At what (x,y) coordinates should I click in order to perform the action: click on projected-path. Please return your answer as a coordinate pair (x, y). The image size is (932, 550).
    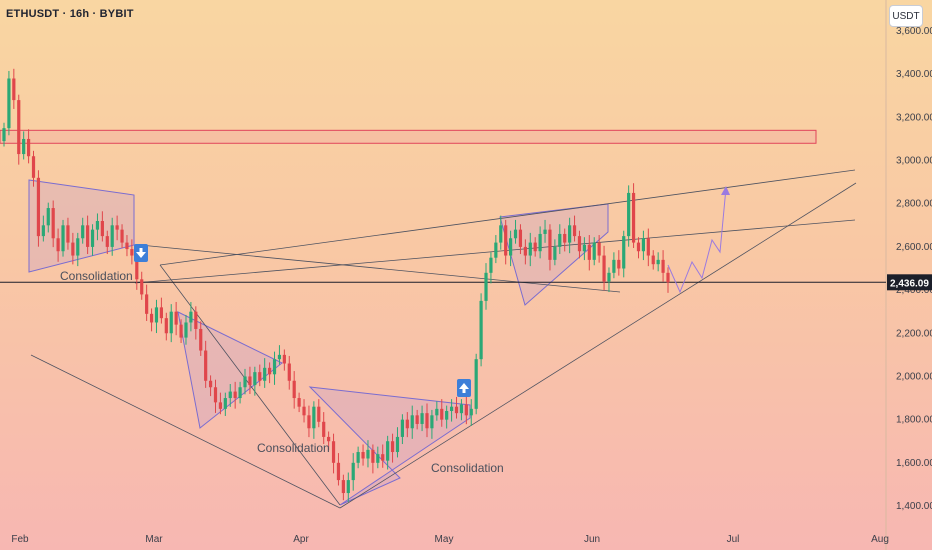
    Looking at the image, I should click on (697, 240).